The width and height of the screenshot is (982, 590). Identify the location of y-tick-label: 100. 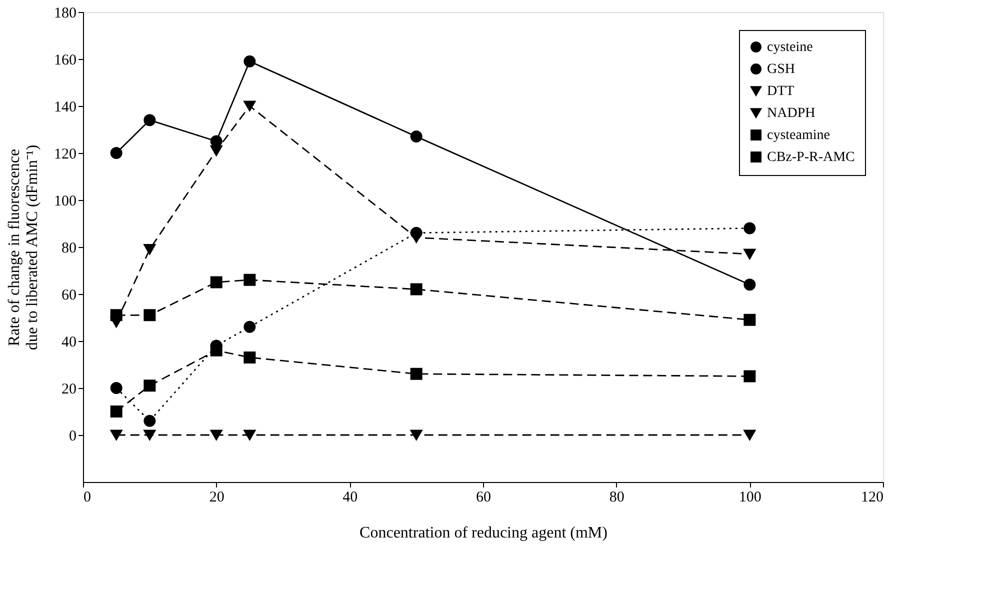
(65, 202).